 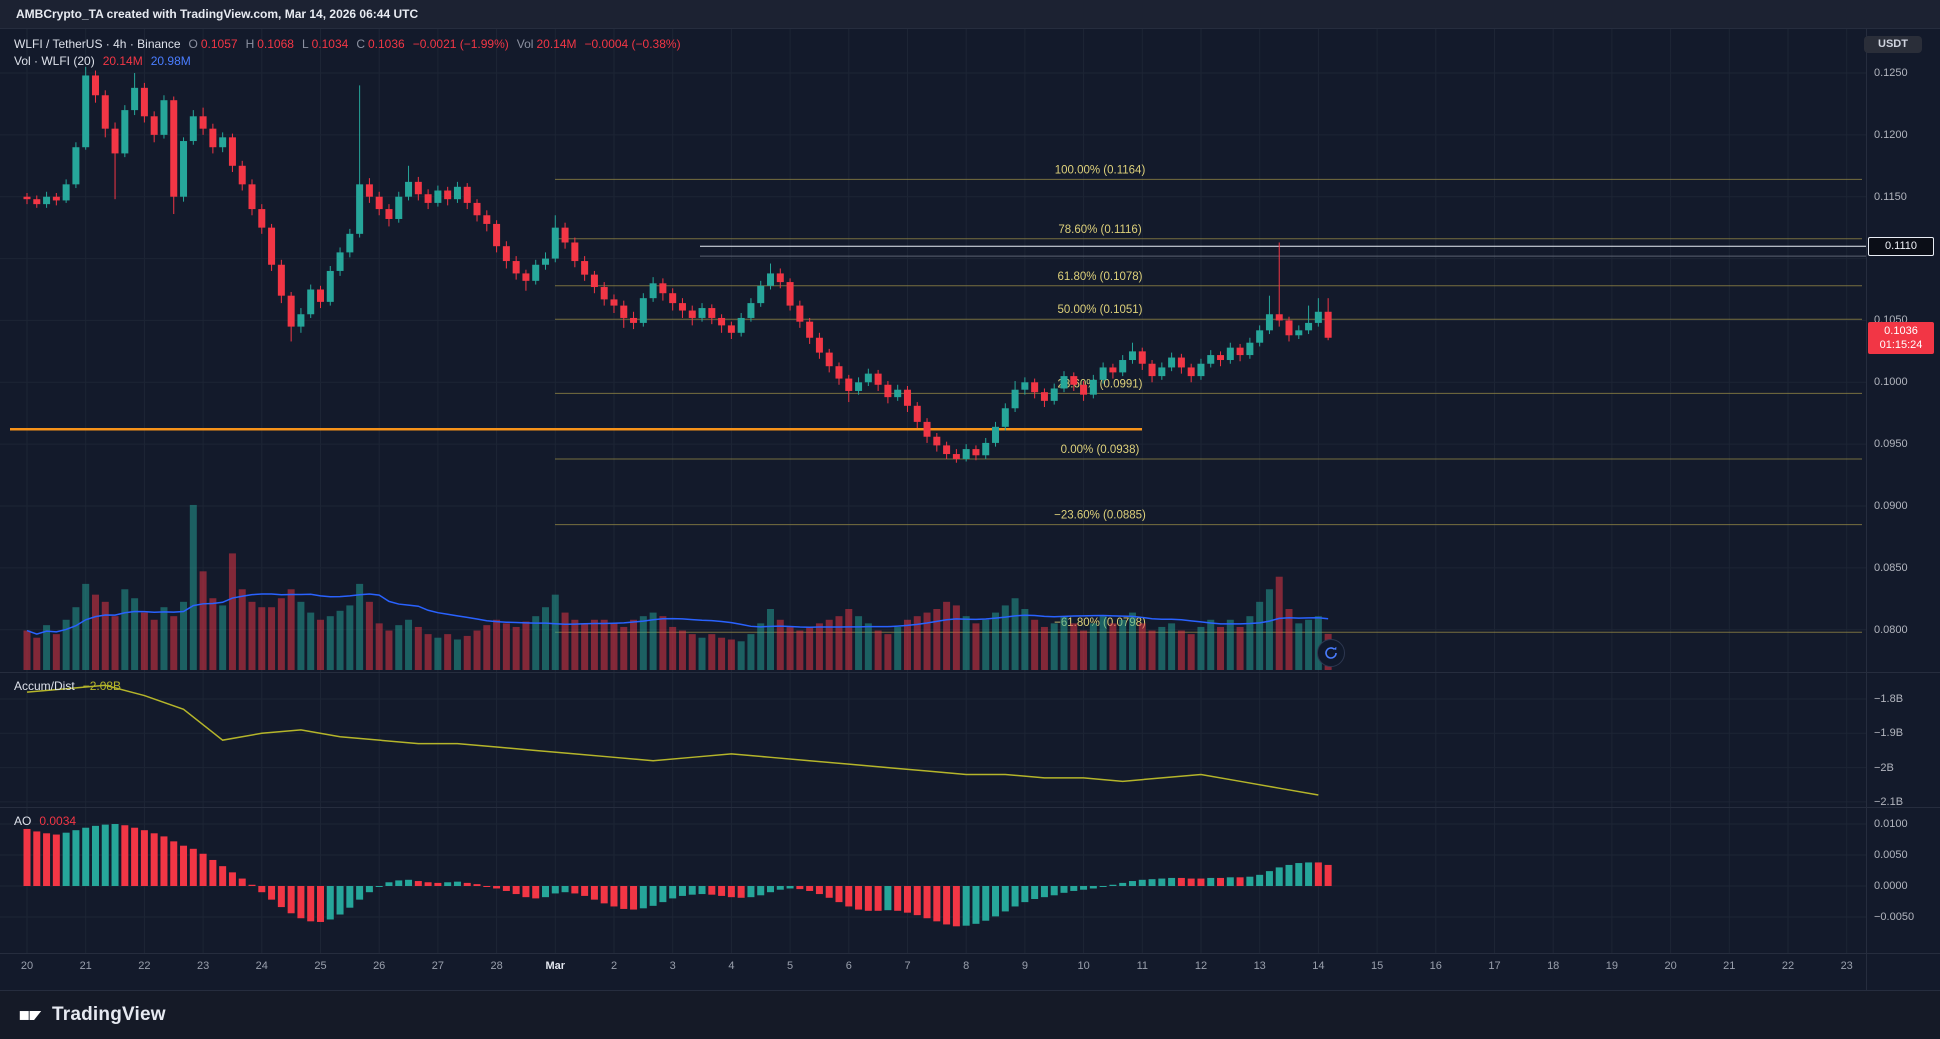 I want to click on tradingview-logo, so click(x=30, y=1015).